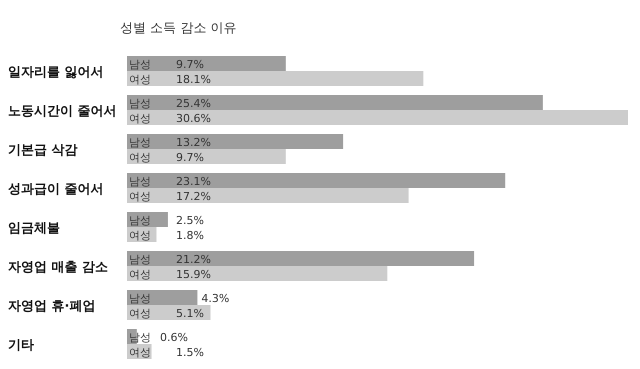 This screenshot has width=640, height=369. What do you see at coordinates (56, 189) in the screenshot?
I see `y-tick-label: 성과급이 줄어서` at bounding box center [56, 189].